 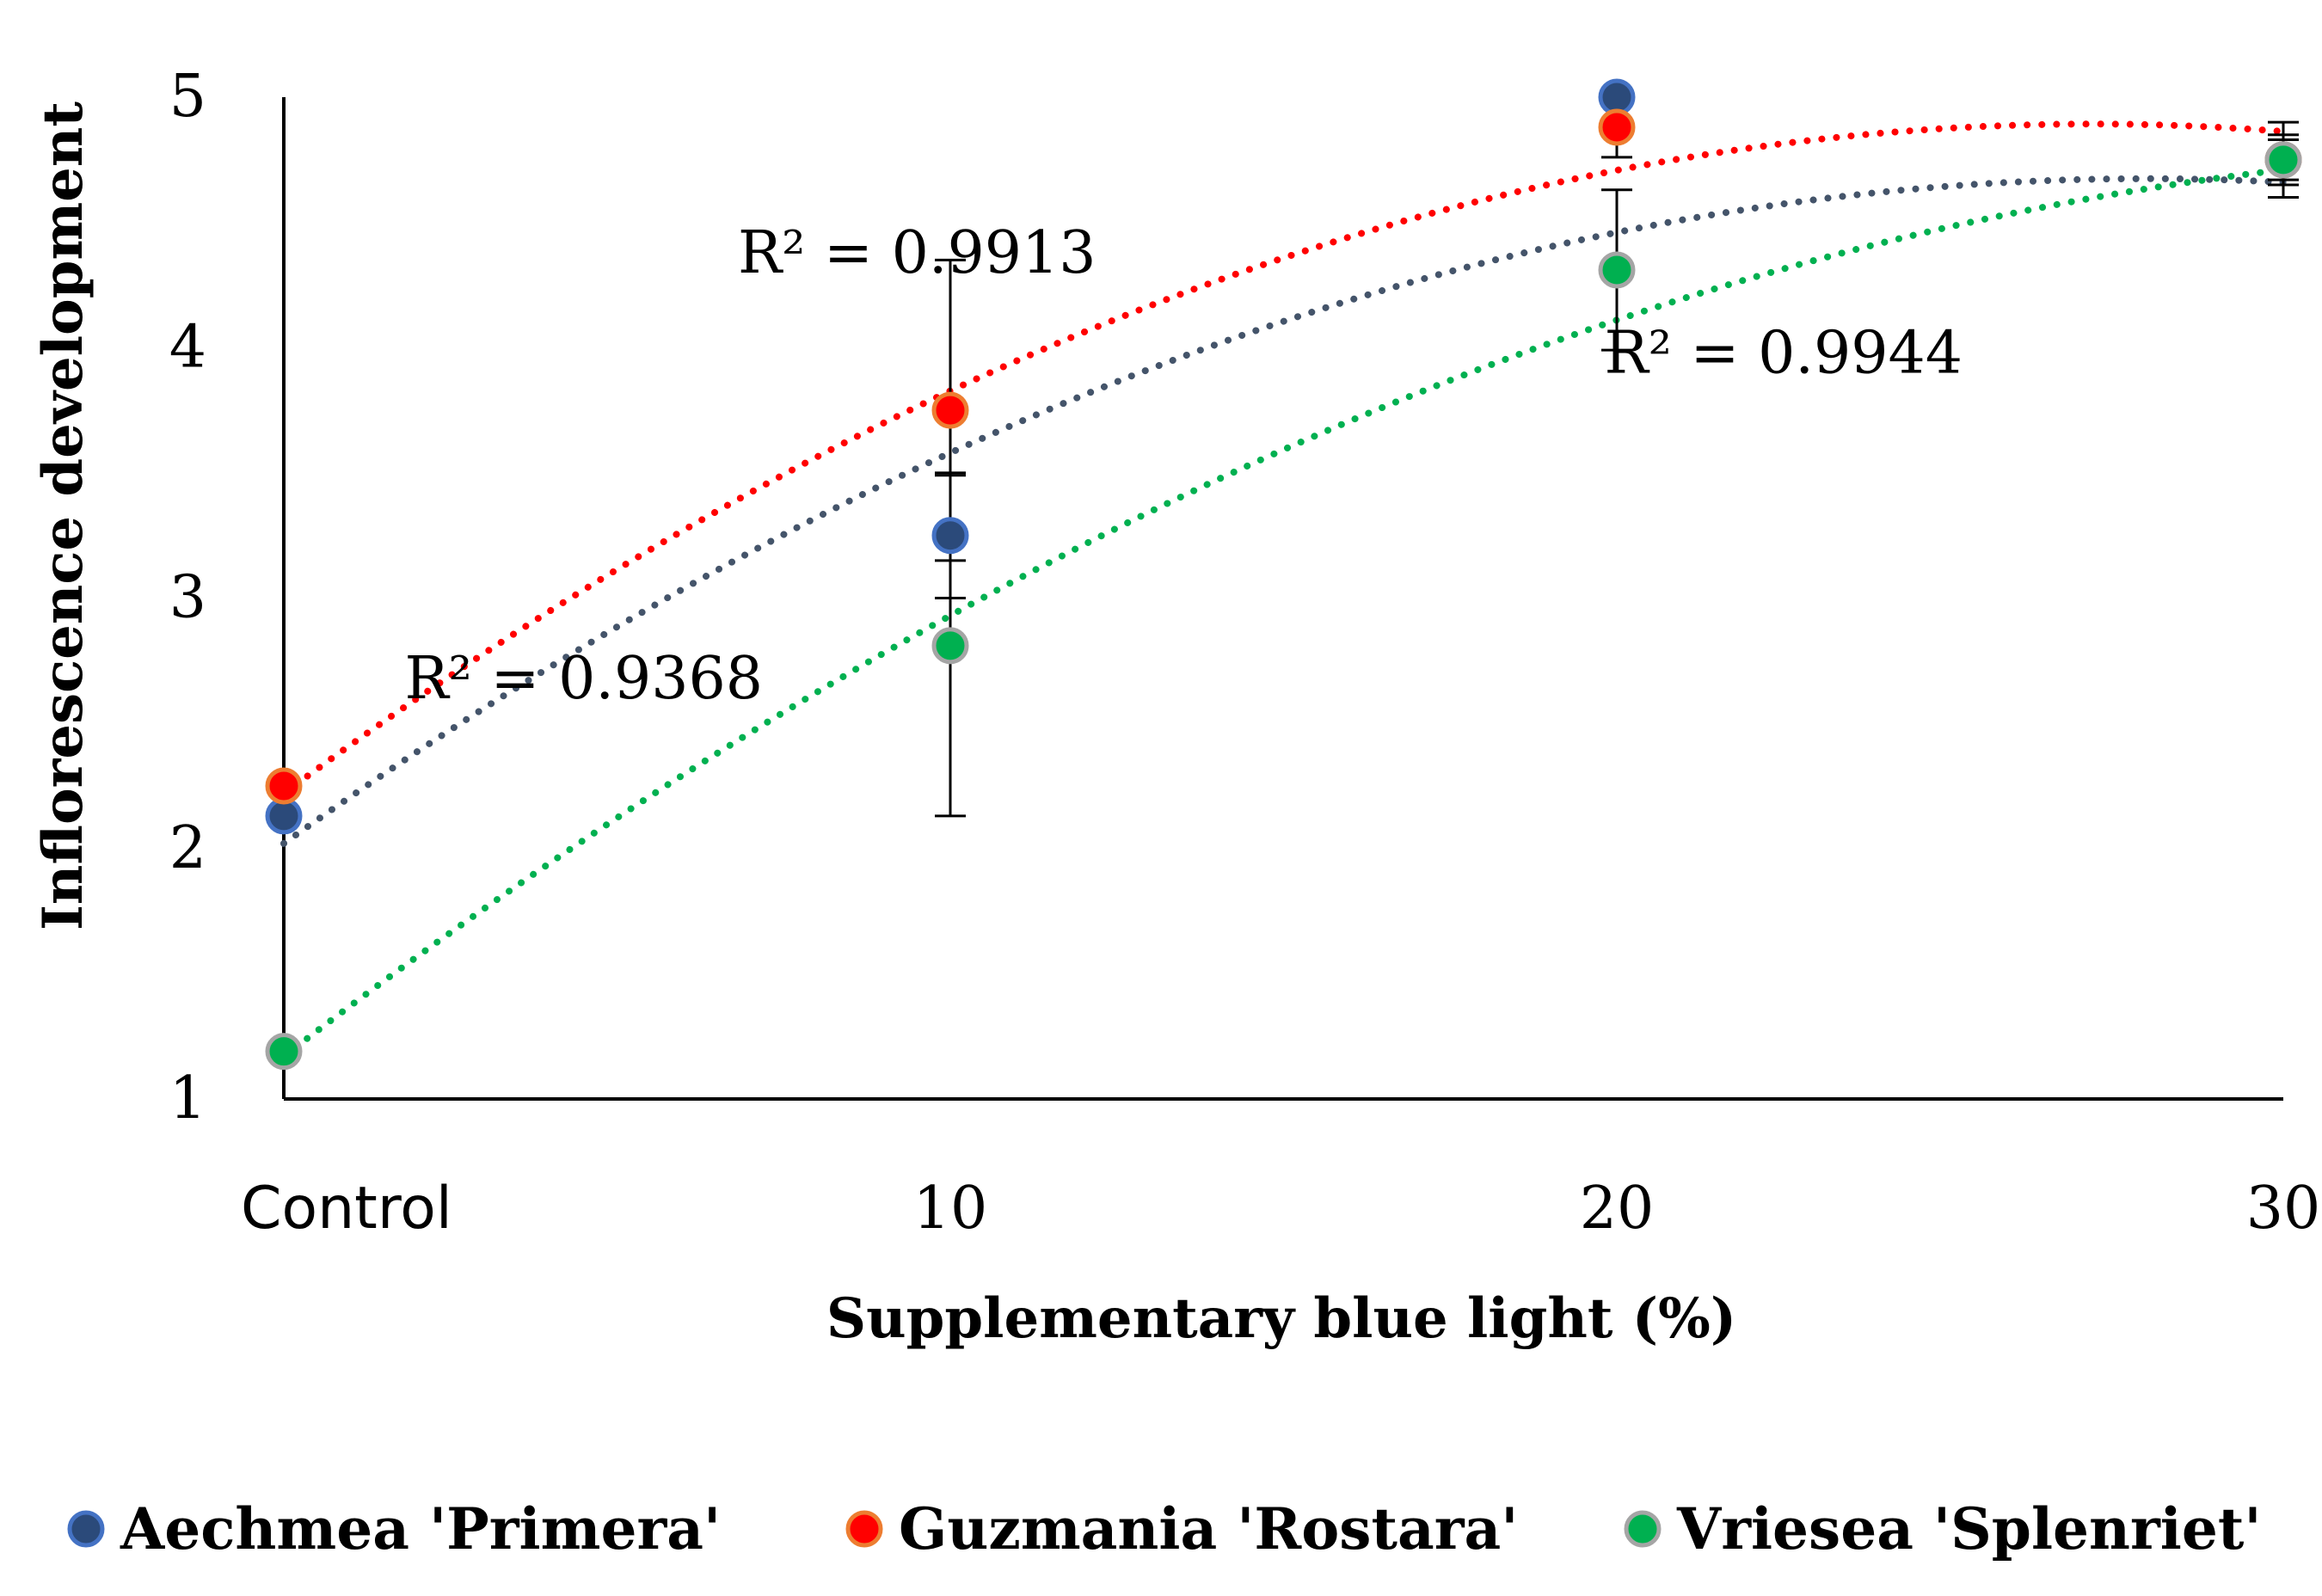 What do you see at coordinates (1617, 1209) in the screenshot?
I see `x-tick-label: 20` at bounding box center [1617, 1209].